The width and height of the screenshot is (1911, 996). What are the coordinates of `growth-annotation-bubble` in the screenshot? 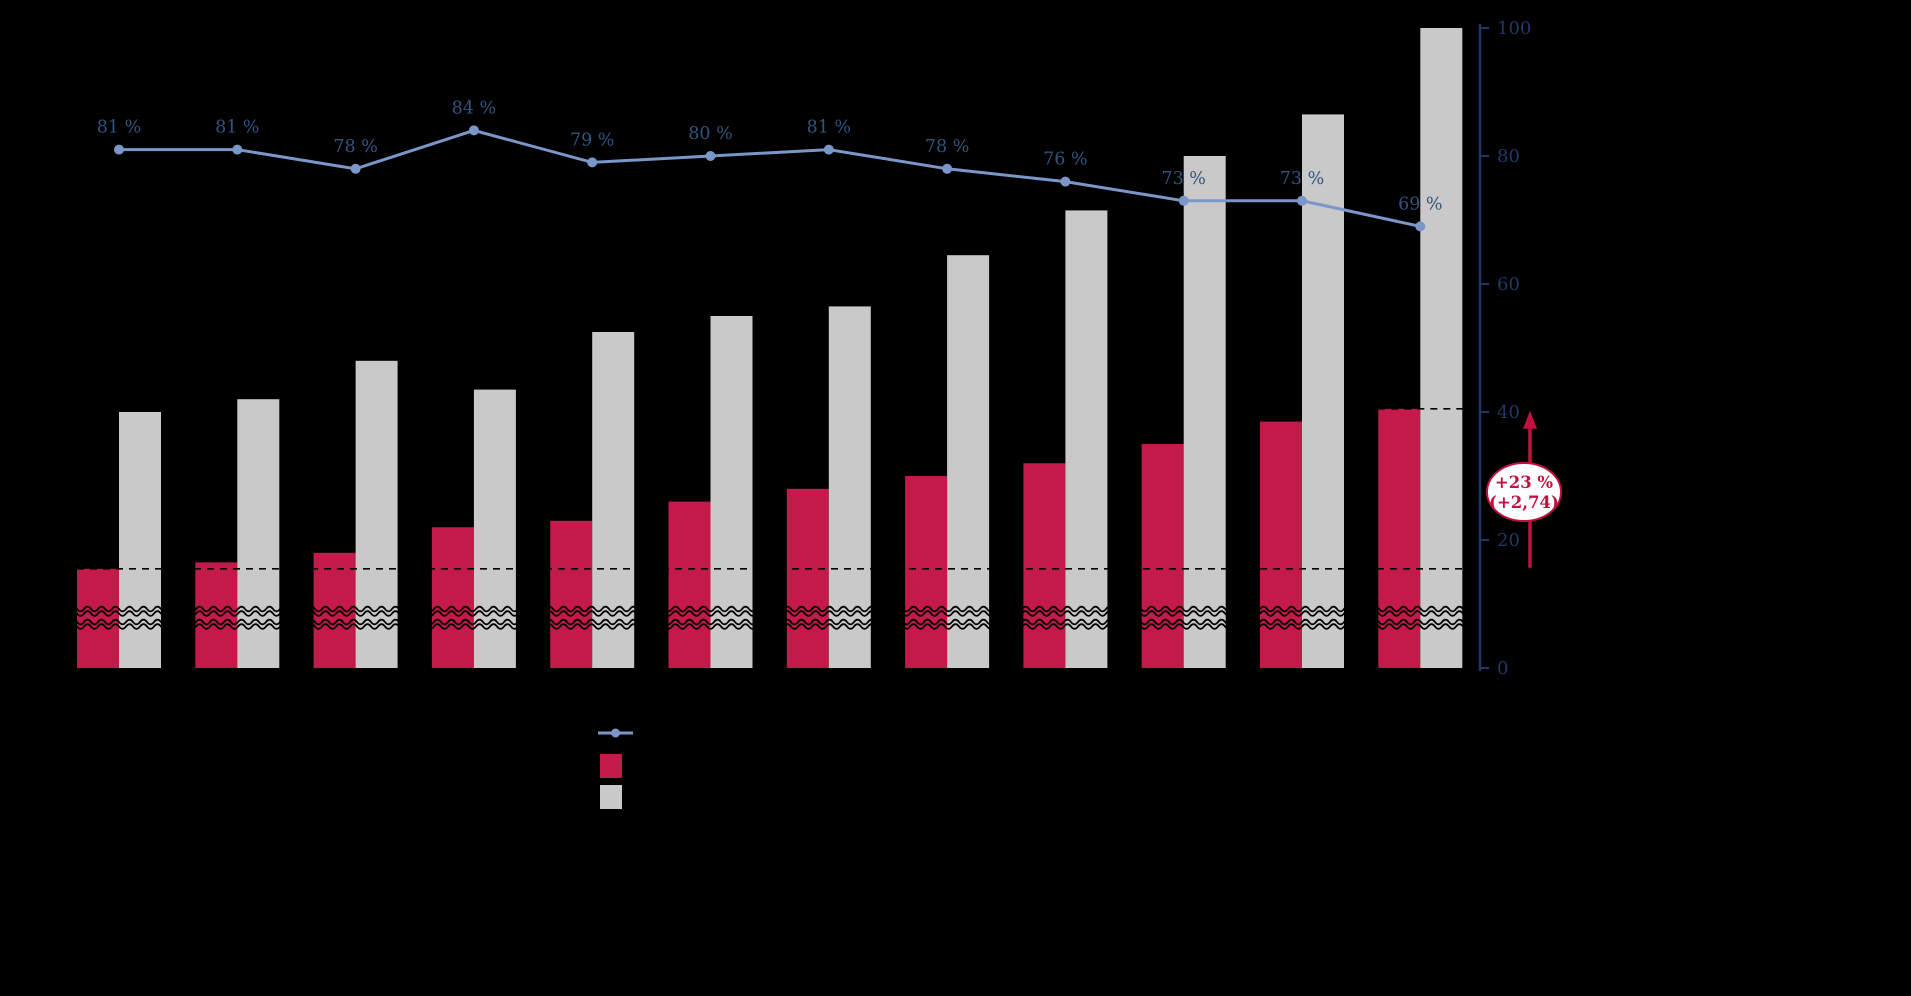 It's located at (1524, 492).